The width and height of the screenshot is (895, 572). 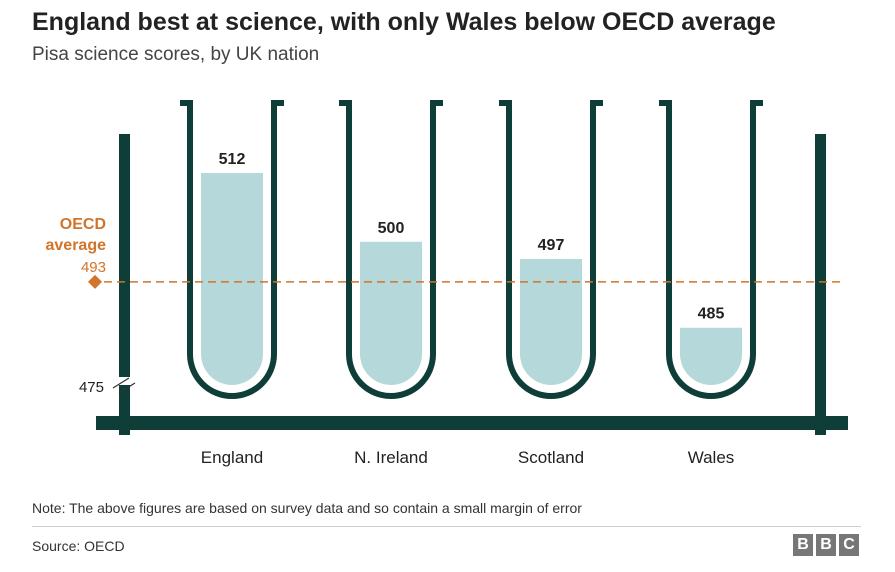 I want to click on category-label: N. Ireland, so click(x=391, y=457).